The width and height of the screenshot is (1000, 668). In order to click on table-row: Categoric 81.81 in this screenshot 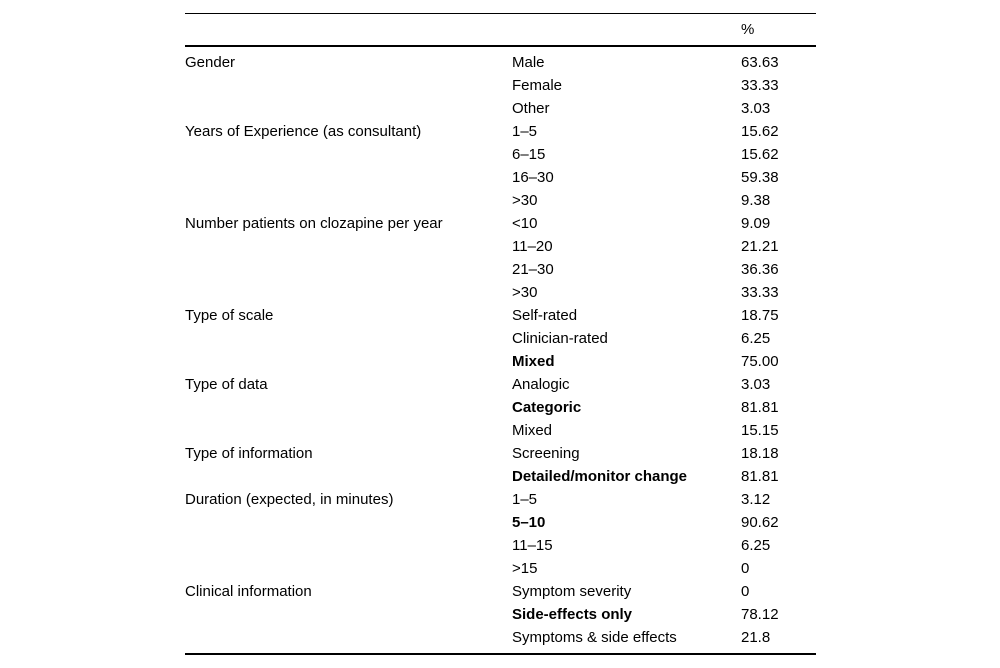, I will do `click(500, 407)`.